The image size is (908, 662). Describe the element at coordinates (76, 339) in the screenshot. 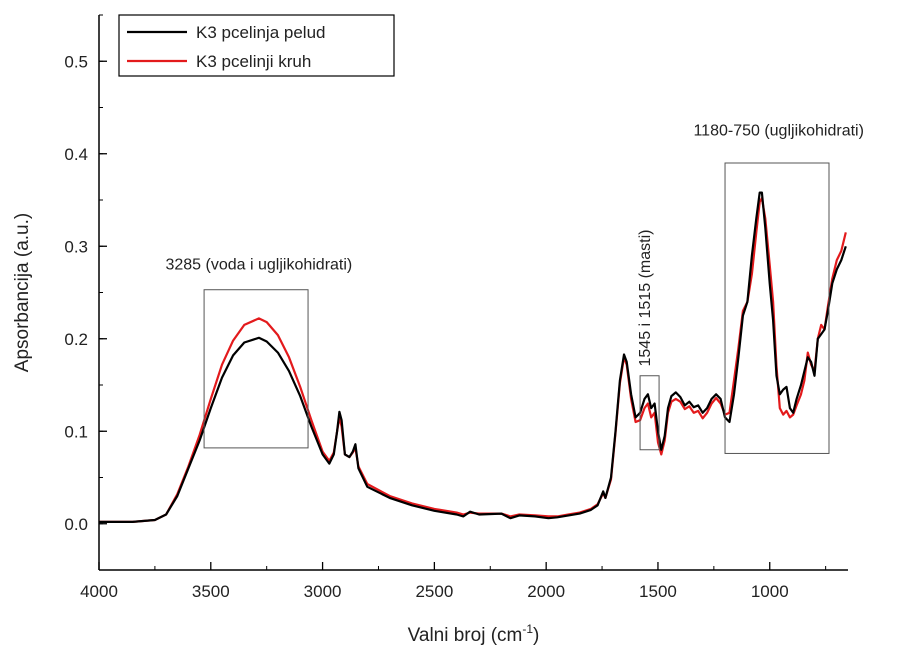

I see `y-tick-label: 0.2` at that location.